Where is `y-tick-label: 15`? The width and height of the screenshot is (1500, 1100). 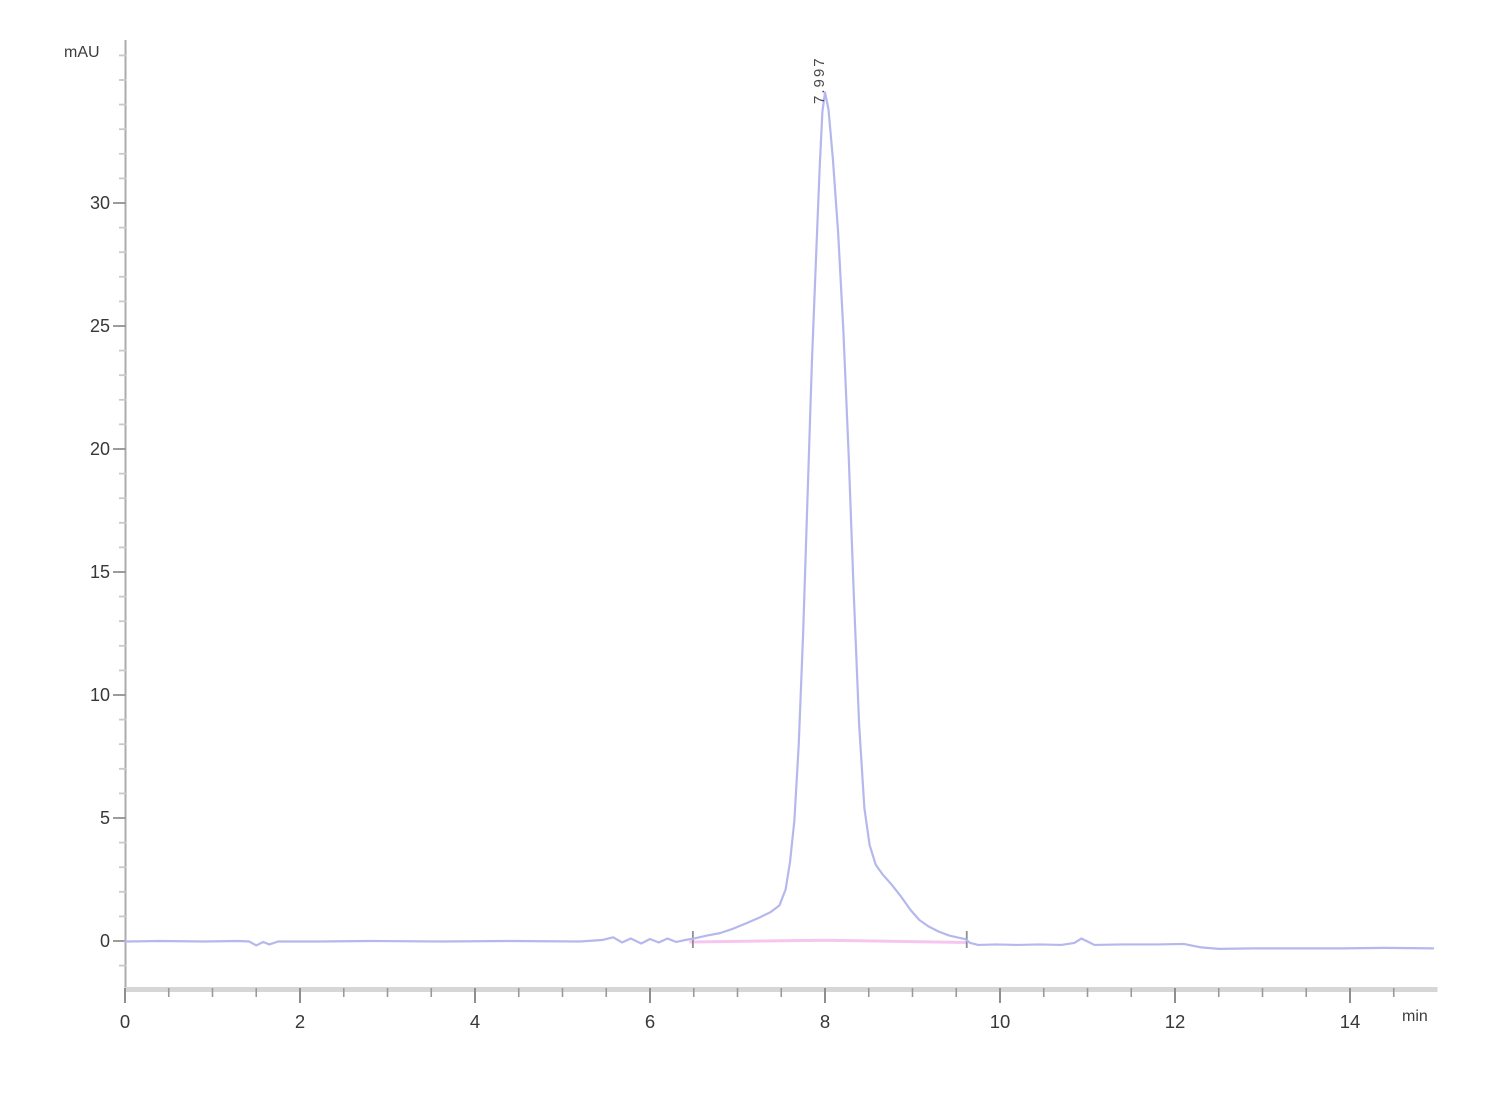 y-tick-label: 15 is located at coordinates (100, 572).